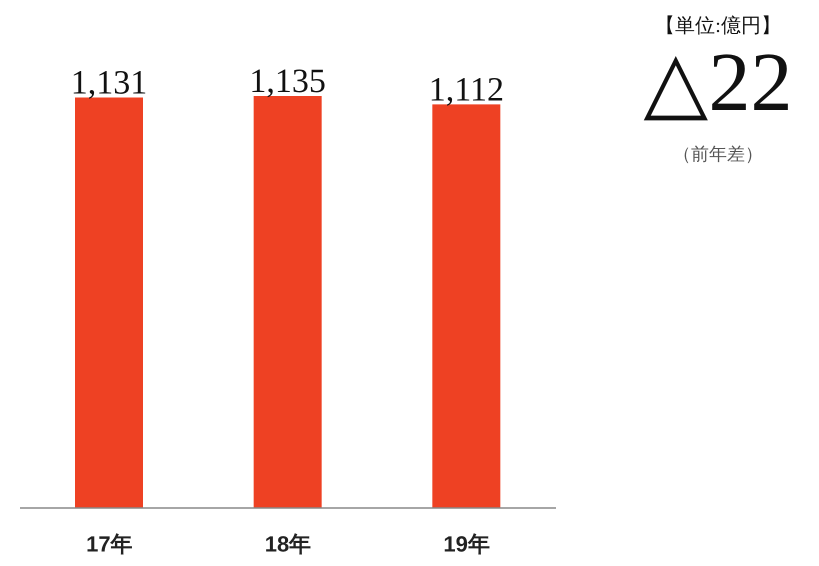 This screenshot has width=819, height=566. What do you see at coordinates (287, 81) in the screenshot?
I see `data-label: 1,135` at bounding box center [287, 81].